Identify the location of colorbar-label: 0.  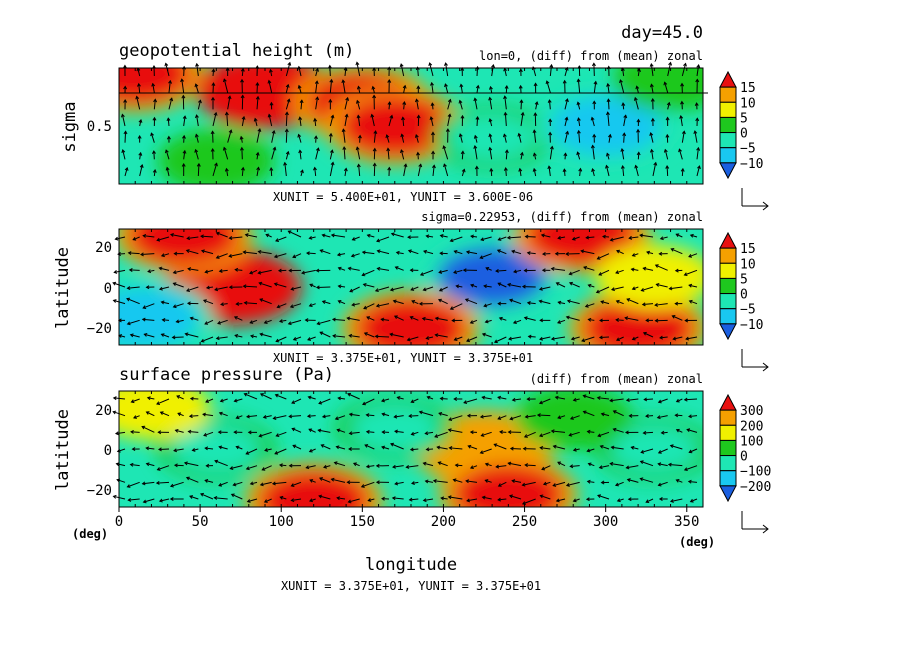
(744, 295).